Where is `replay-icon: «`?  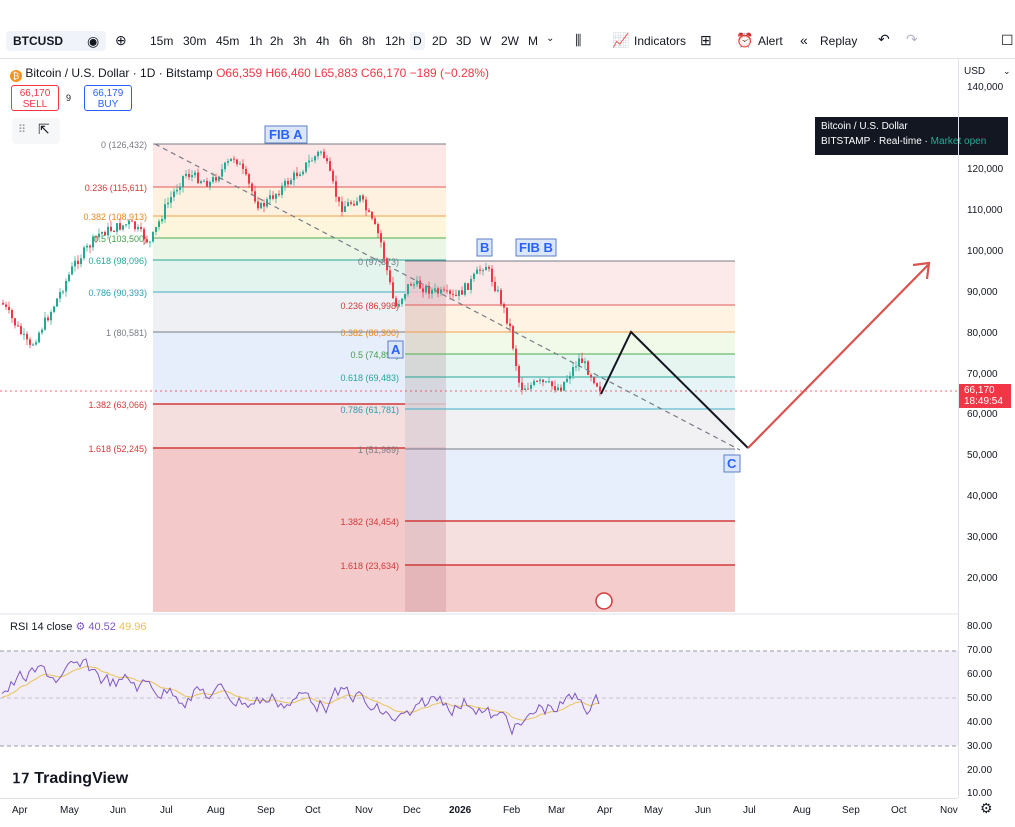 replay-icon: « is located at coordinates (804, 40).